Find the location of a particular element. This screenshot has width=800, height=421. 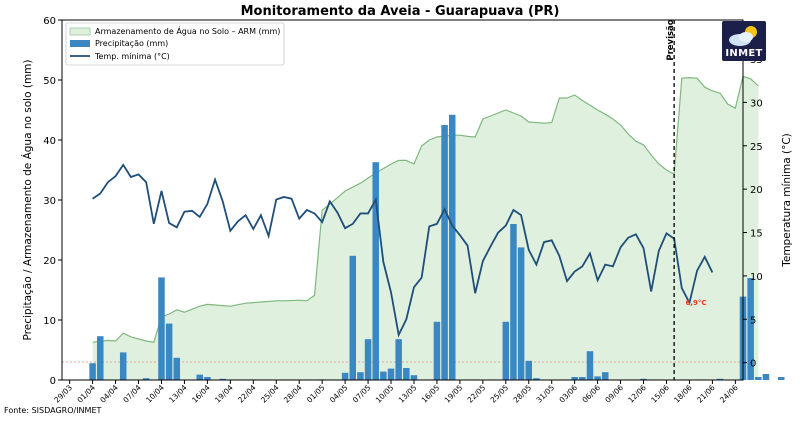

x-tick-label: 09/06 is located at coordinates (614, 394).